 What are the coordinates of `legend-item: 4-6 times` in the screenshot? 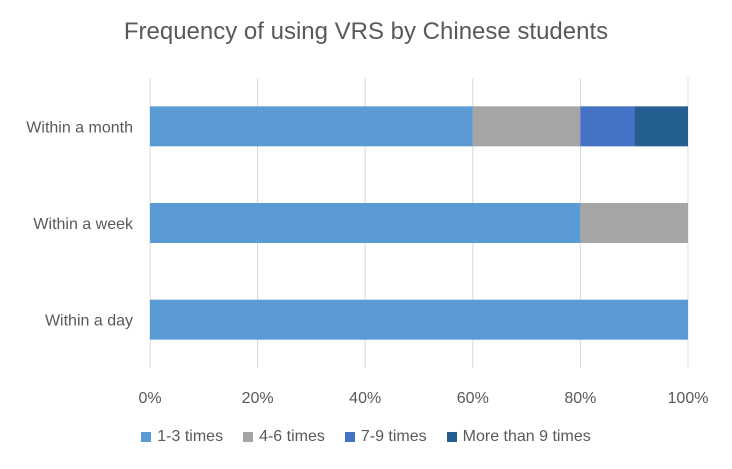 It's located at (284, 437).